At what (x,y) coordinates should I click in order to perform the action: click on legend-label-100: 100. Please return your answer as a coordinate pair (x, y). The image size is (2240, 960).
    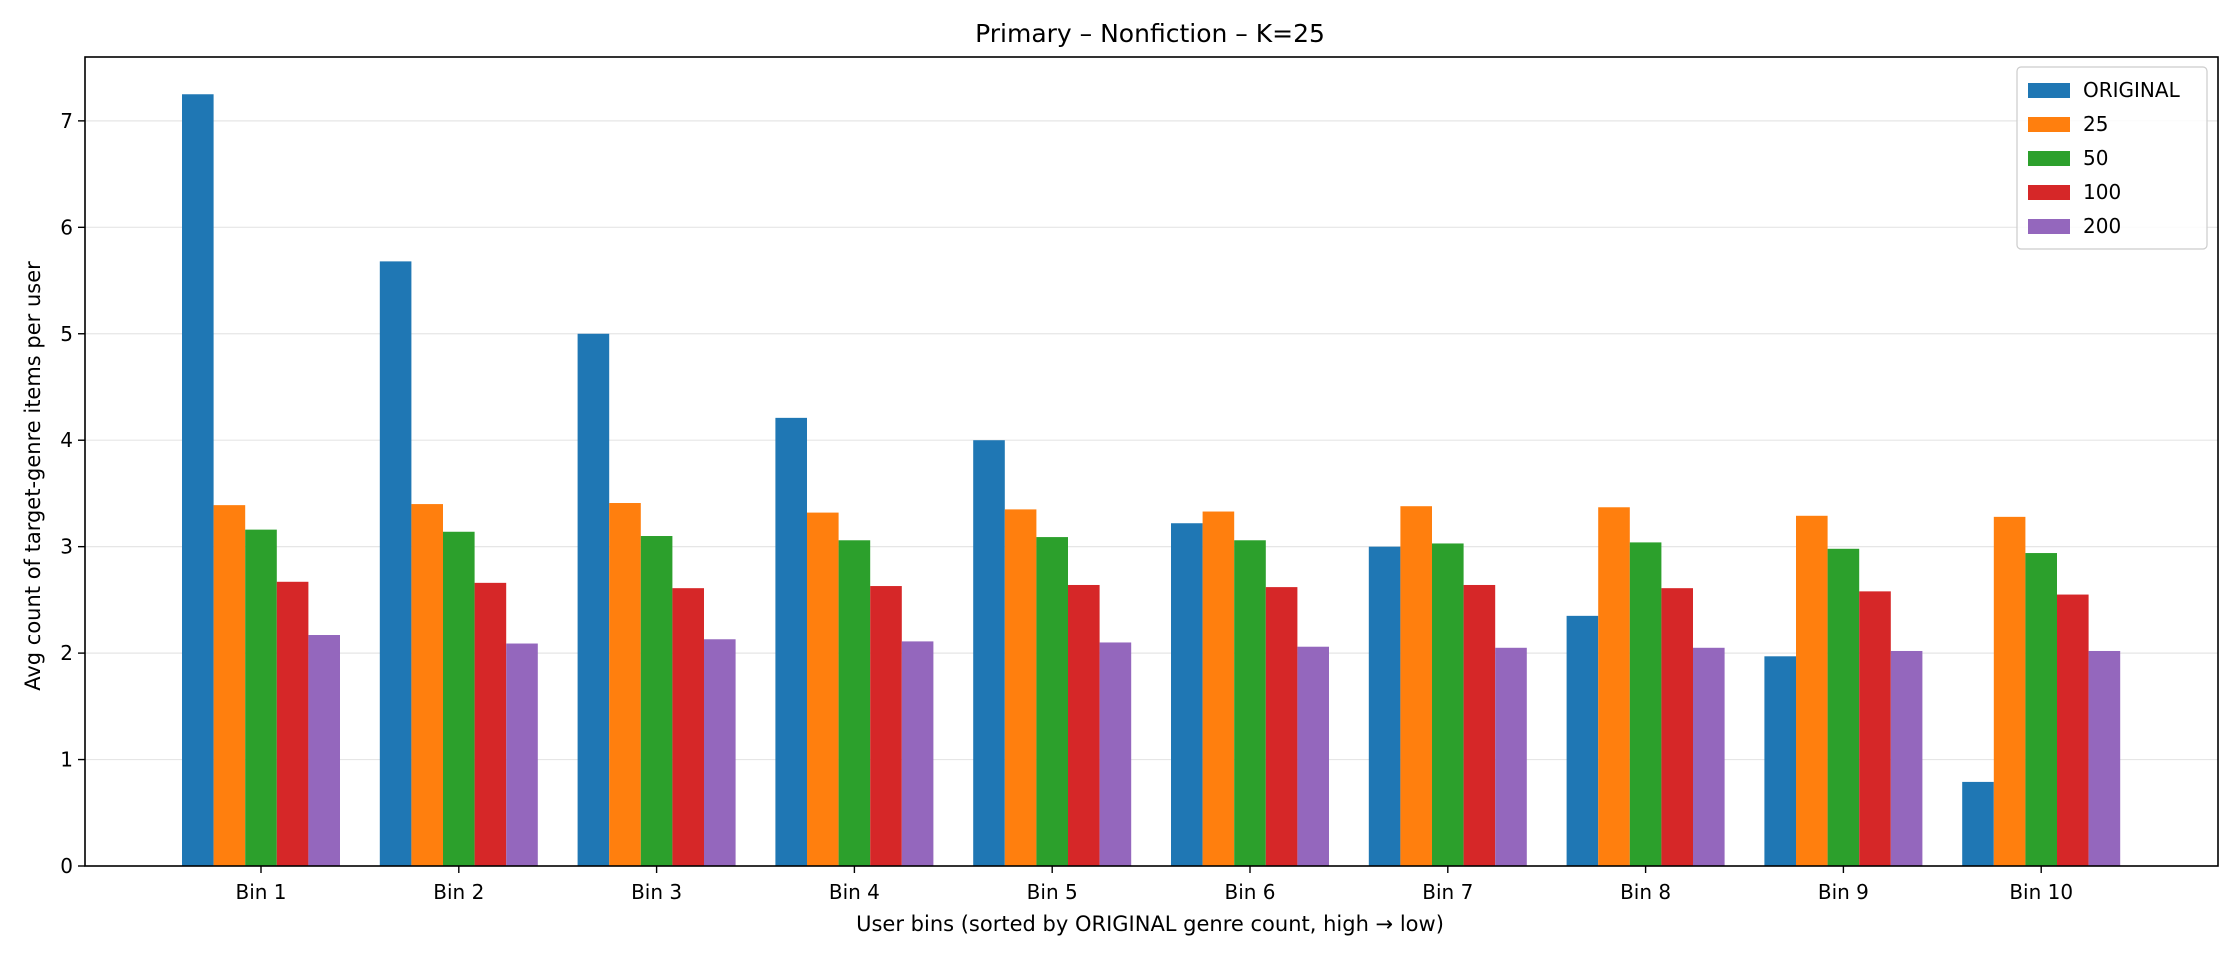
    Looking at the image, I should click on (2102, 192).